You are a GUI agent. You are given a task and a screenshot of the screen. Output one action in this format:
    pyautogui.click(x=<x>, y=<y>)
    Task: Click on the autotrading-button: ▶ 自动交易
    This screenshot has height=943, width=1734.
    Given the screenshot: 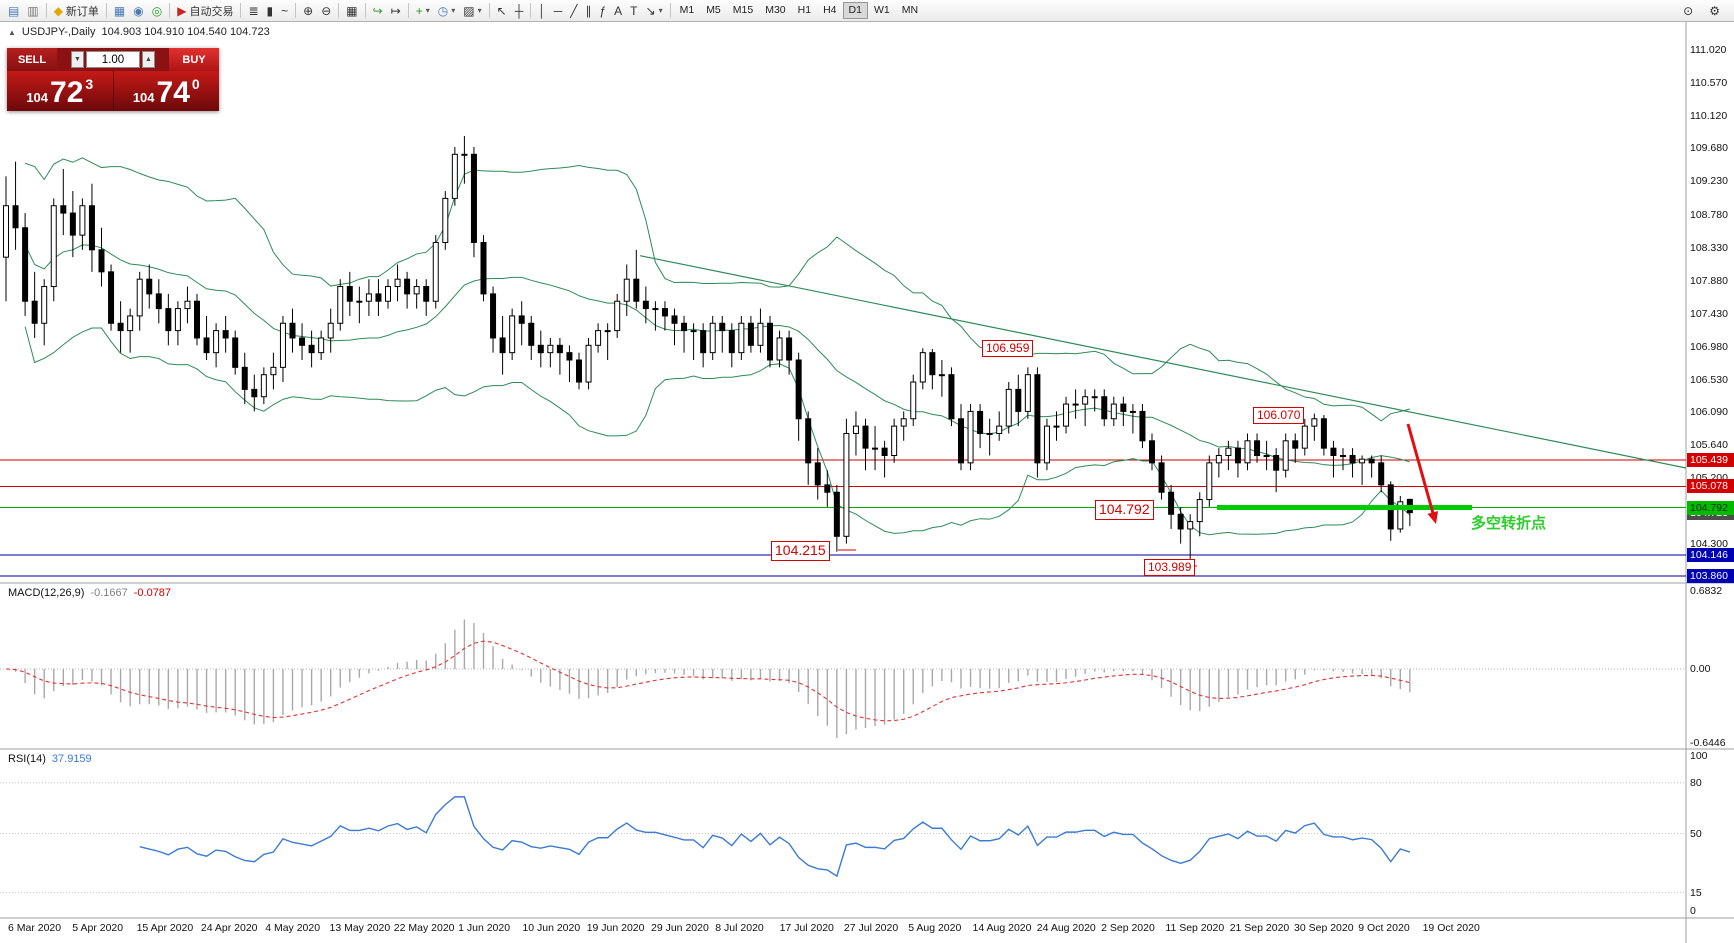 What is the action you would take?
    pyautogui.click(x=205, y=11)
    